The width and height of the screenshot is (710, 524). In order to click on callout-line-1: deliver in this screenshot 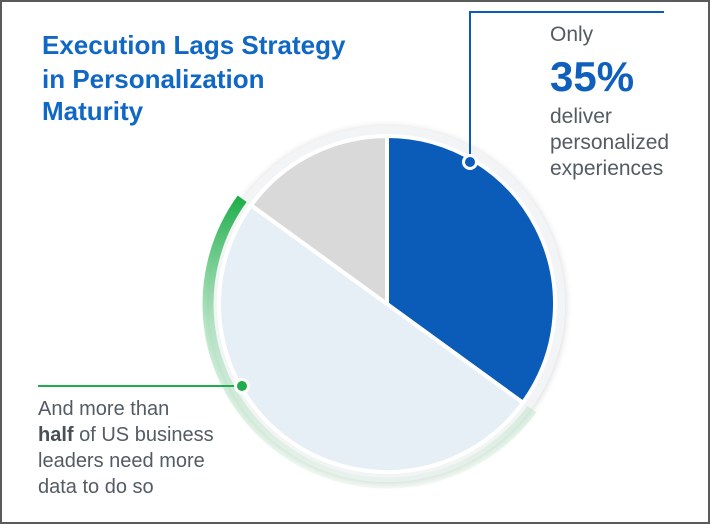, I will do `click(581, 116)`.